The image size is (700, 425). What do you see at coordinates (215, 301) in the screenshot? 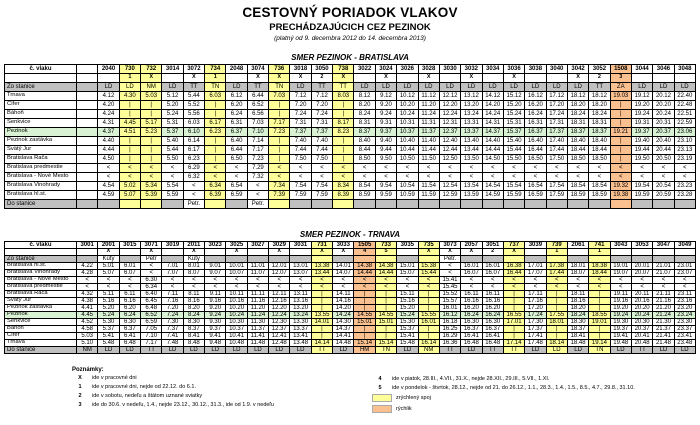
I see `time-cell: 9.16` at bounding box center [215, 301].